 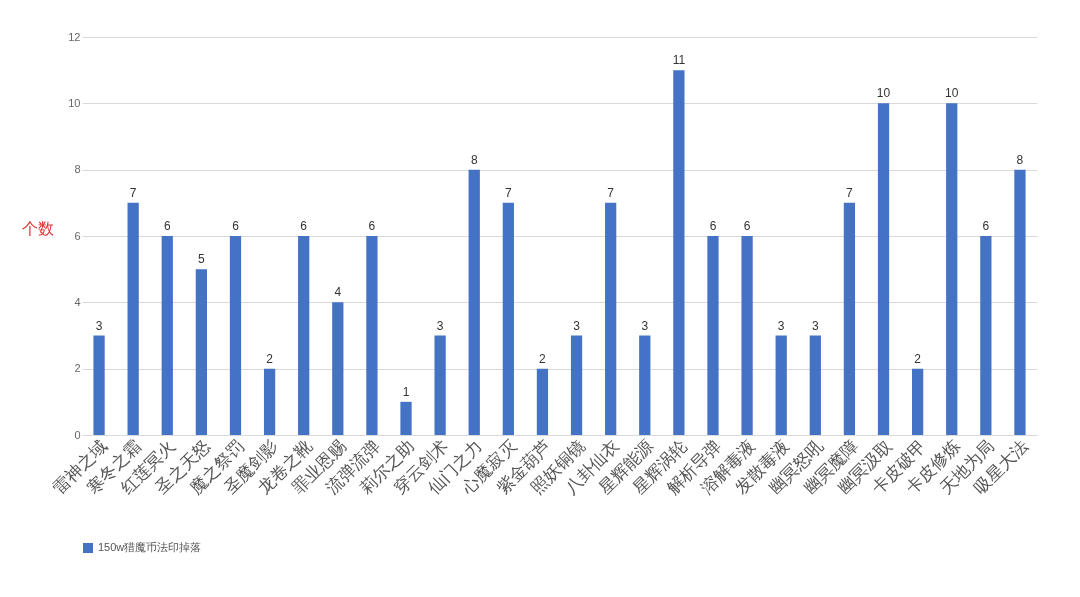 What do you see at coordinates (77, 368) in the screenshot?
I see `y-tick-label: 2` at bounding box center [77, 368].